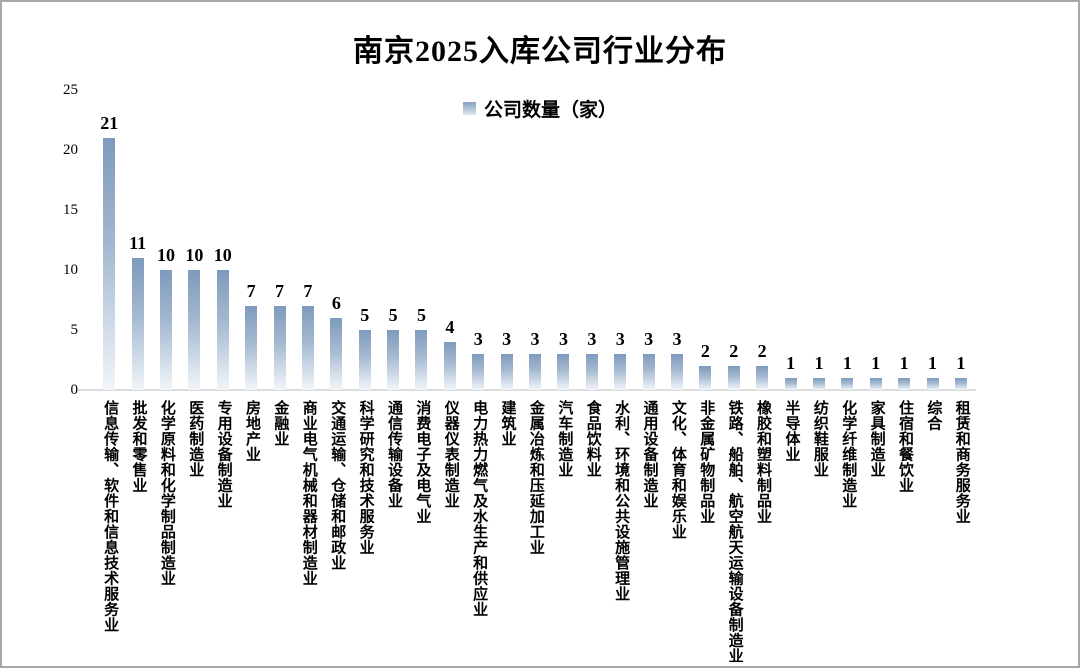 This screenshot has width=1080, height=668. What do you see at coordinates (109, 123) in the screenshot?
I see `bar-value-label: 21` at bounding box center [109, 123].